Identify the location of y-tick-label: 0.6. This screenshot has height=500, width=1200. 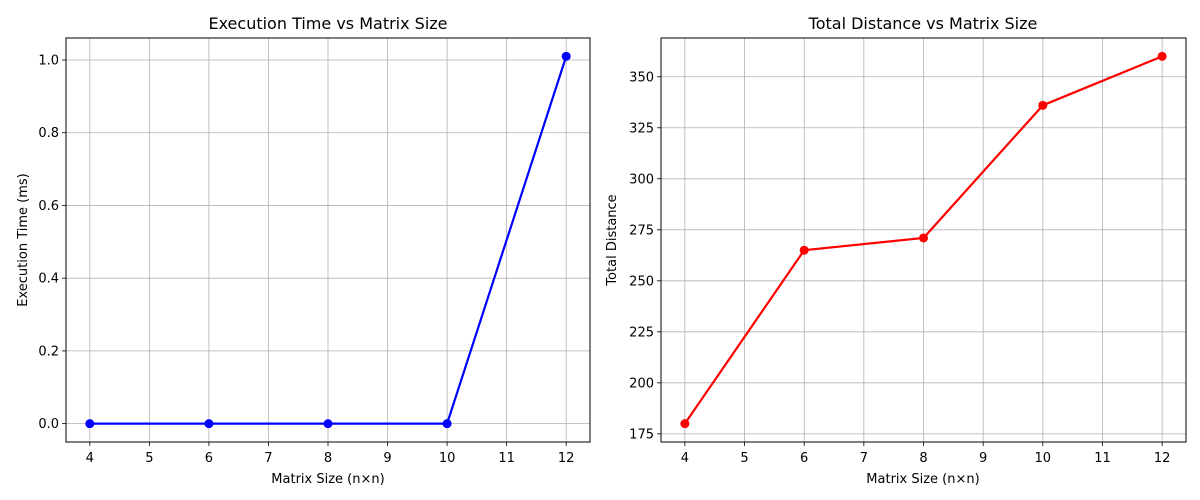
(48, 206).